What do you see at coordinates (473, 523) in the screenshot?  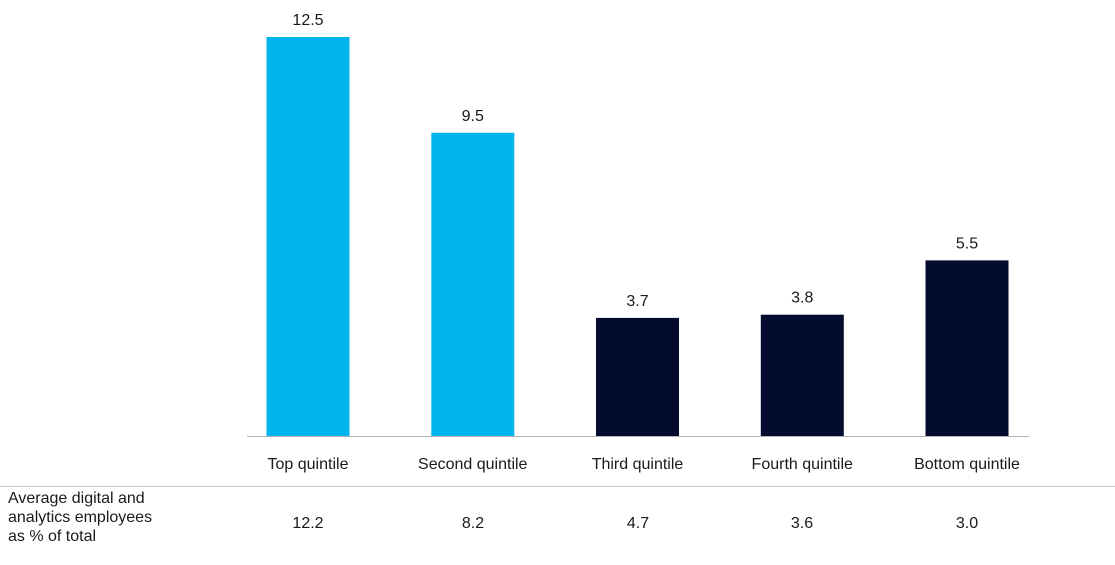 I see `table-value-second-quintile: 8.2` at bounding box center [473, 523].